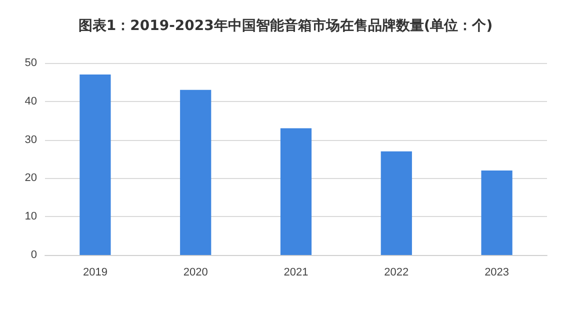  I want to click on x-tick-label: 2019, so click(95, 272).